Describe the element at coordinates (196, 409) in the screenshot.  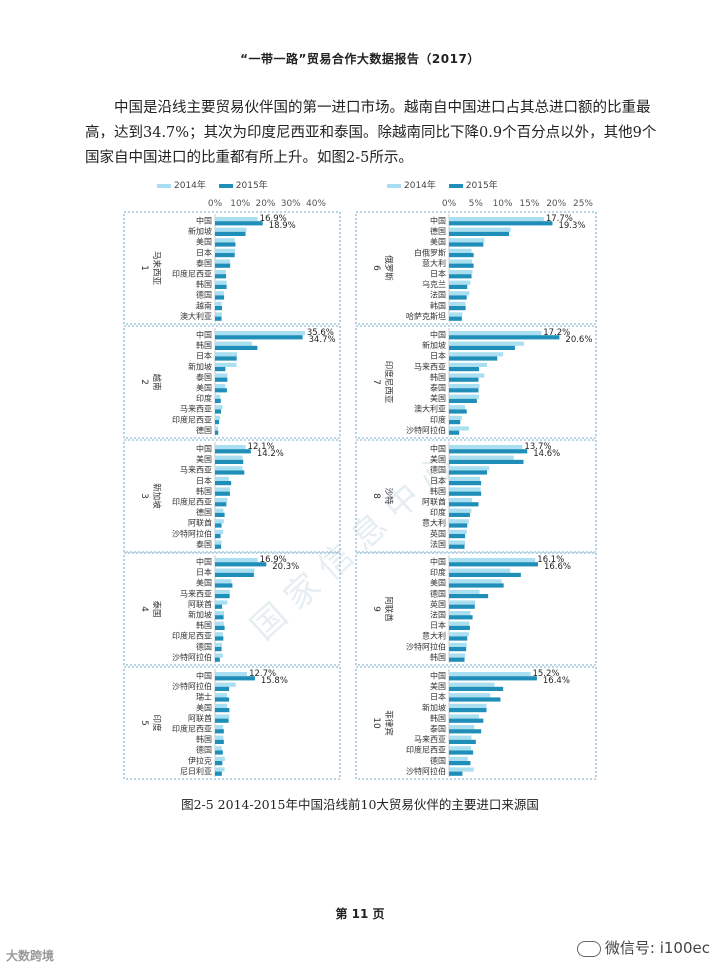
I see `category-label: 马来西亚` at that location.